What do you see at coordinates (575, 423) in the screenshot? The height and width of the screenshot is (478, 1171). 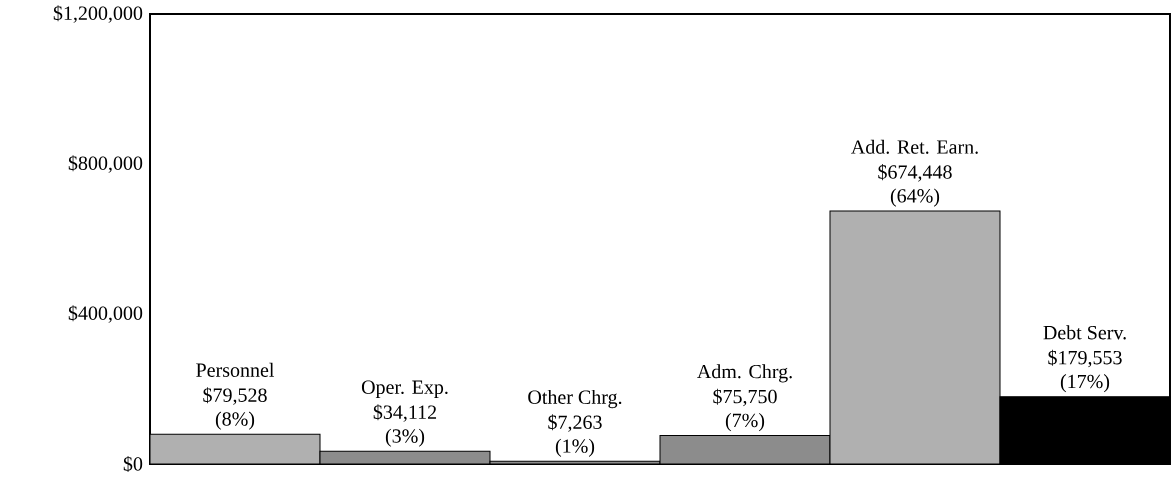 I see `data-label: $7,263` at bounding box center [575, 423].